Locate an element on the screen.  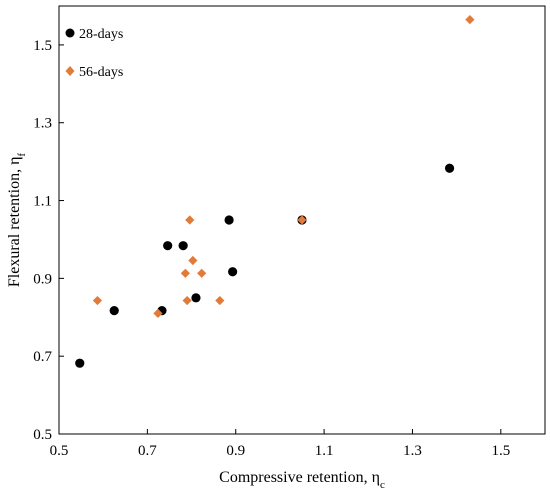
y-tick-label: 1.5 is located at coordinates (42, 46).